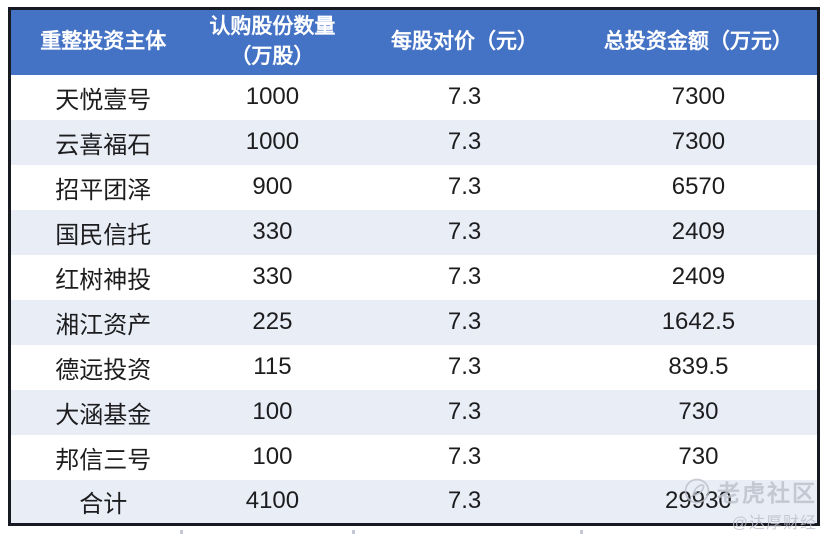  What do you see at coordinates (103, 145) in the screenshot?
I see `table-cell-col1: 云喜福石` at bounding box center [103, 145].